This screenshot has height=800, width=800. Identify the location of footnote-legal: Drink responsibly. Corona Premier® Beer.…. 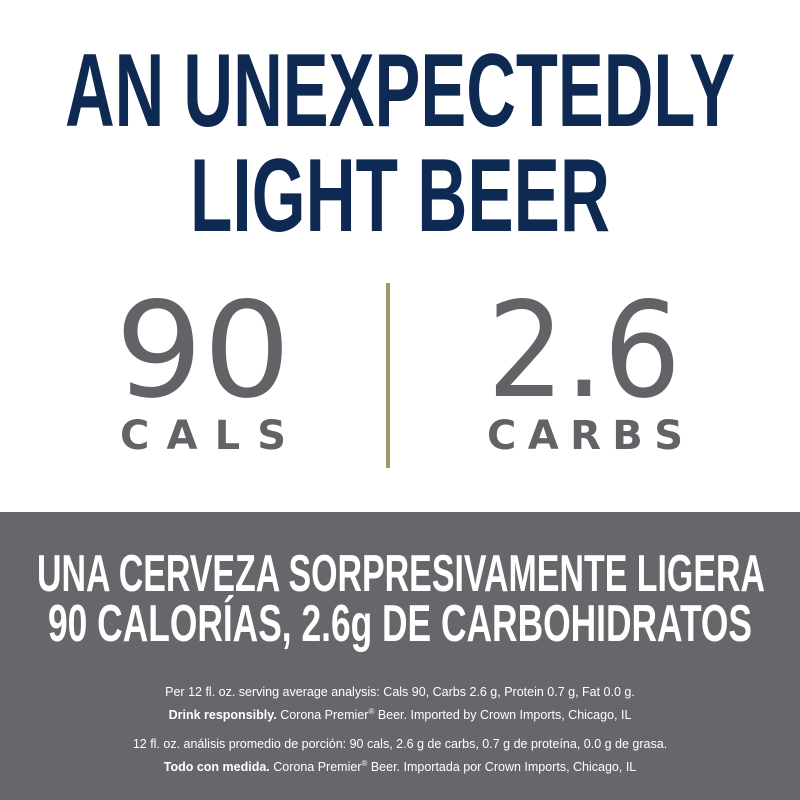
(400, 714).